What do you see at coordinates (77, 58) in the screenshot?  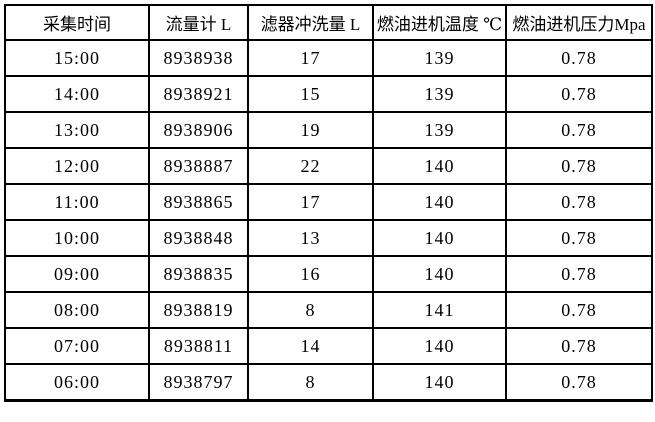 I see `table-cell: 15:00` at bounding box center [77, 58].